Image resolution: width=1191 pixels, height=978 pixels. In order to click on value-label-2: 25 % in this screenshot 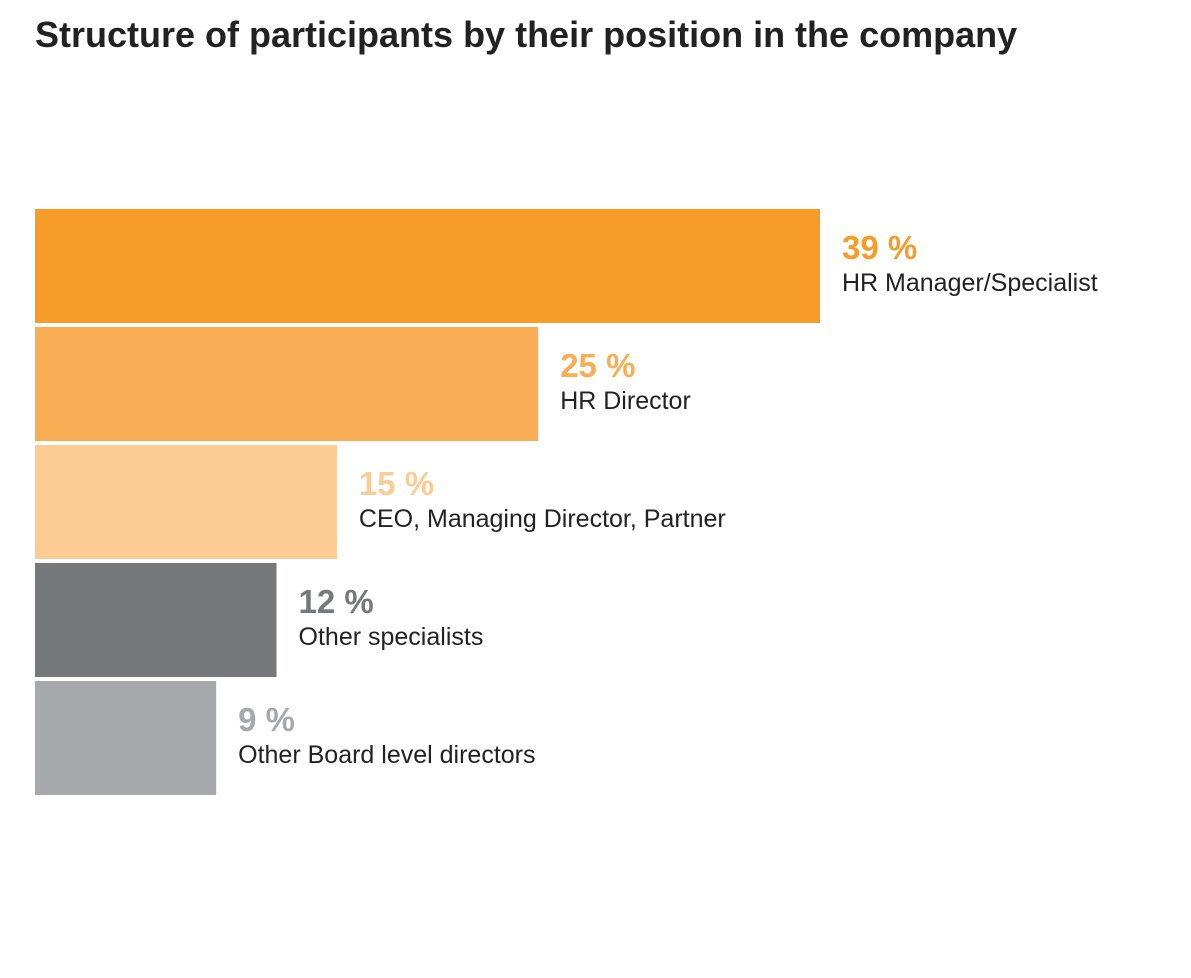, I will do `click(597, 365)`.